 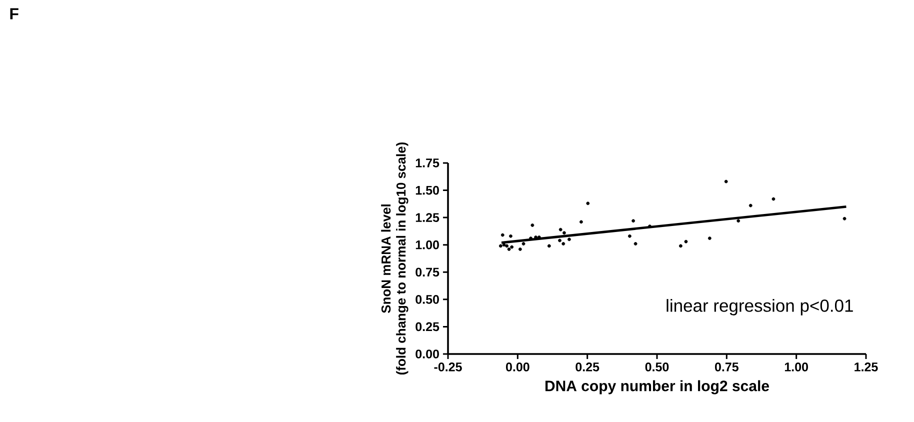 What do you see at coordinates (726, 367) in the screenshot?
I see `x-tick-label: 0.75` at bounding box center [726, 367].